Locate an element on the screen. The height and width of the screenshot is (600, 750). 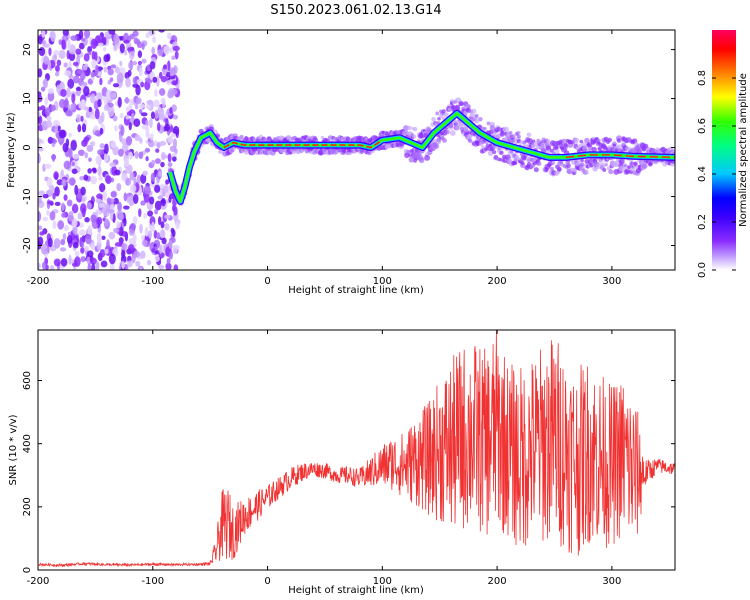
noise-region is located at coordinates (109, 150).